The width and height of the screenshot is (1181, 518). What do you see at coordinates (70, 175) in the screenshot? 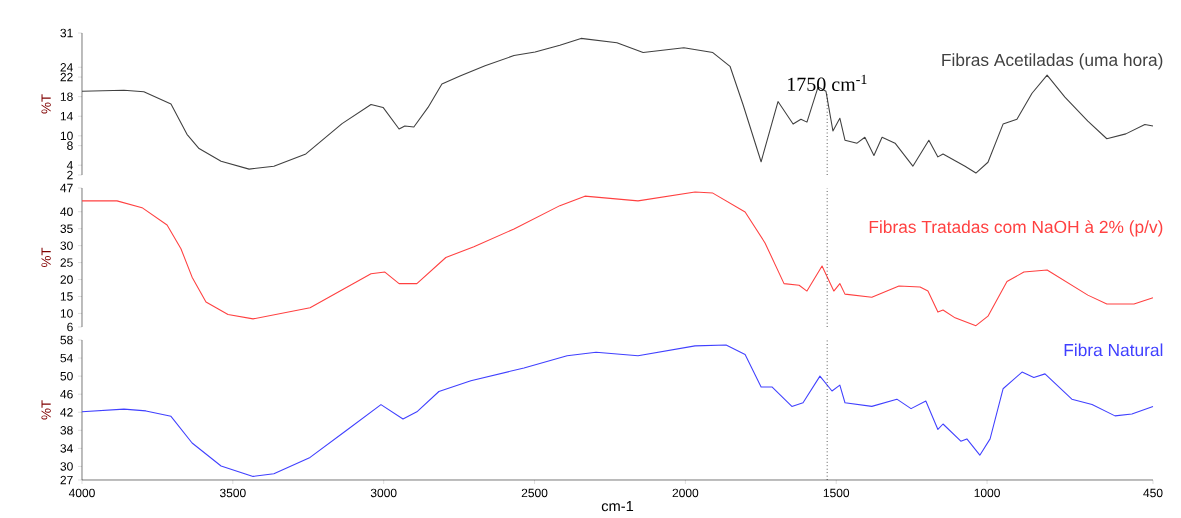
I see `y-tick-label: 2` at bounding box center [70, 175].